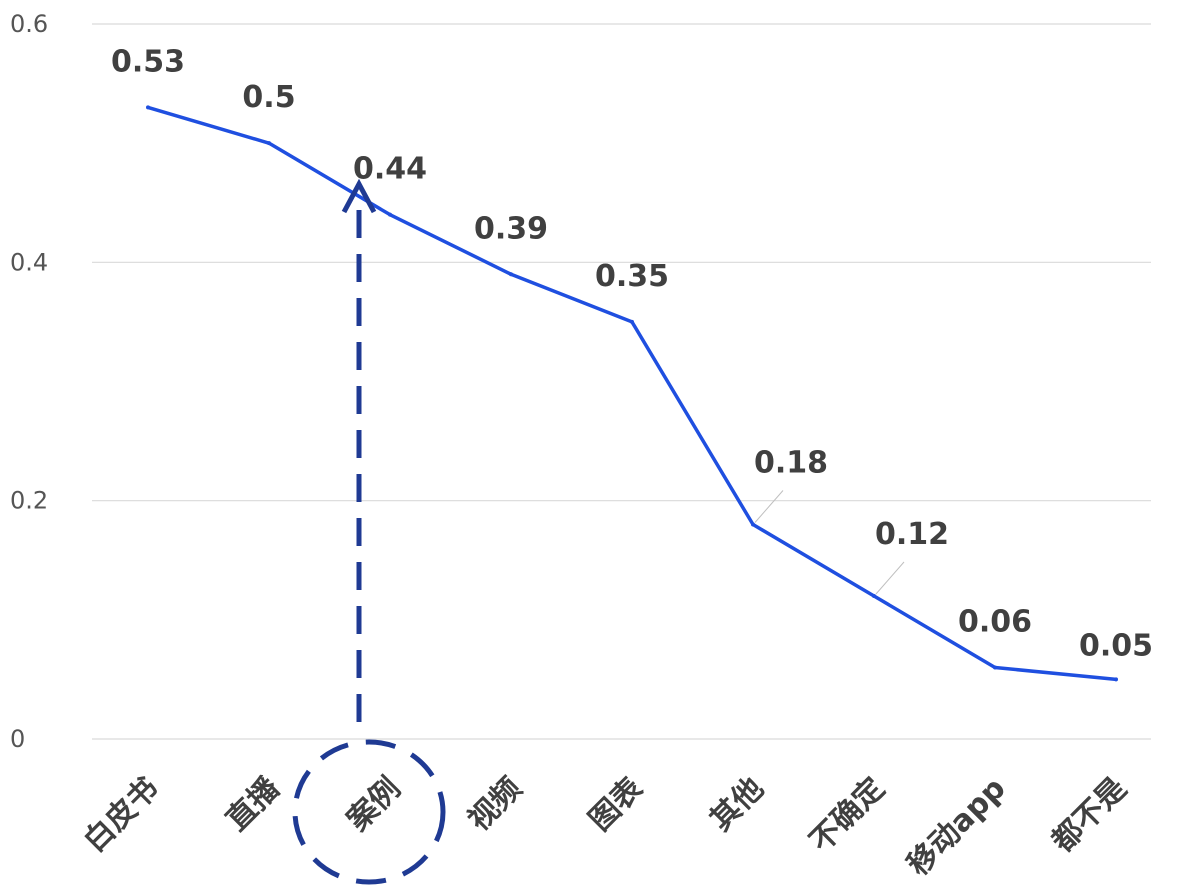 The image size is (1179, 896). I want to click on category-label: 其他, so click(736, 804).